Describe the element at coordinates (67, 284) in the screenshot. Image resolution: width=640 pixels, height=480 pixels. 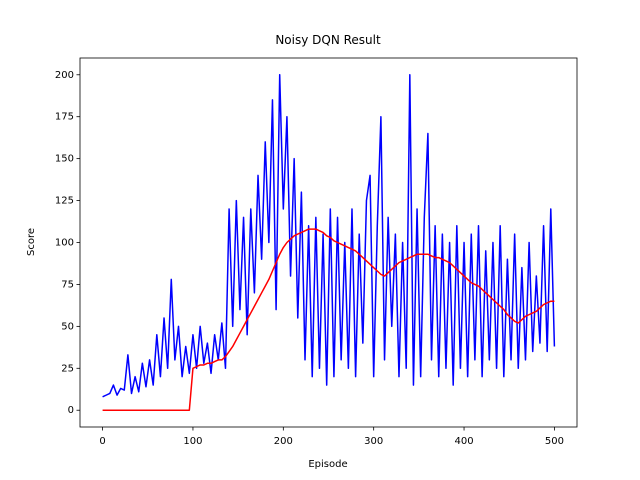
I see `y-tick-label: 75` at that location.